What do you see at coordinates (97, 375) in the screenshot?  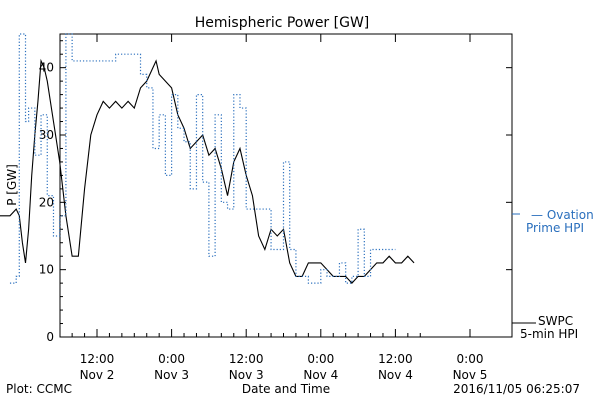 I see `x-tick-date: Nov 2` at bounding box center [97, 375].